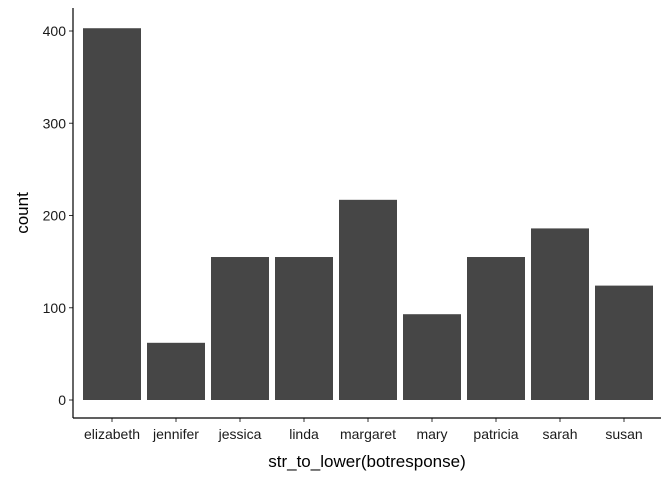 This screenshot has height=480, width=672. Describe the element at coordinates (240, 328) in the screenshot. I see `bar-jessica` at that location.